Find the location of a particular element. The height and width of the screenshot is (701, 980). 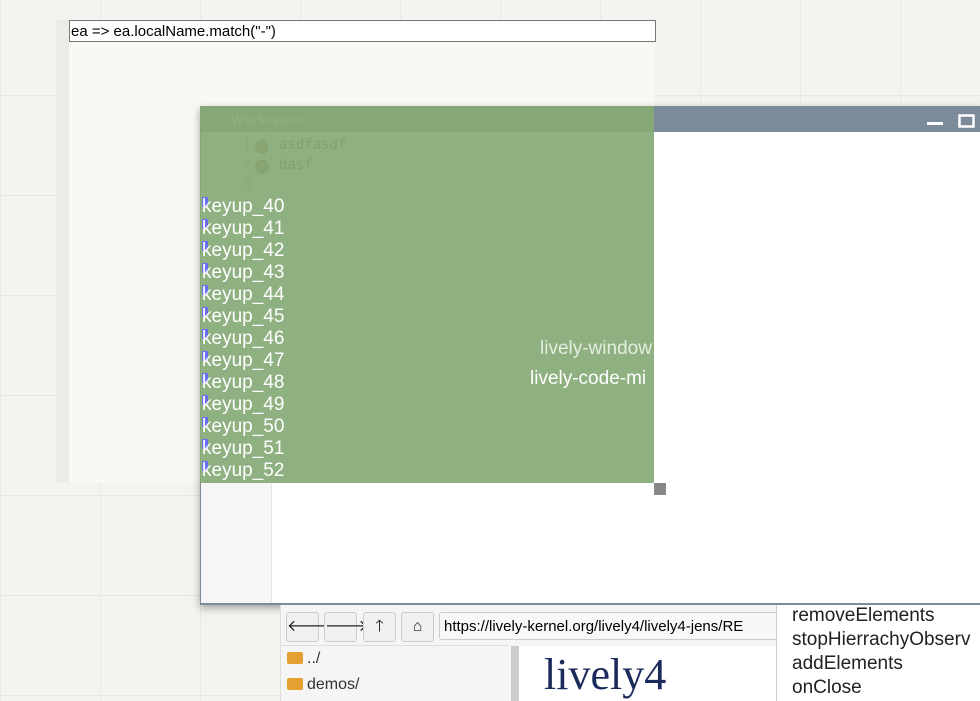

lively4-logo: lively4 is located at coordinates (605, 674).